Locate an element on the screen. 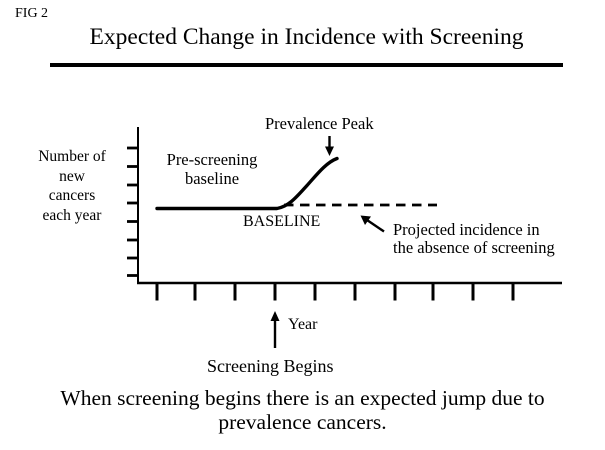 This screenshot has height=450, width=605. fig-number-label: FIG 2 is located at coordinates (32, 13).